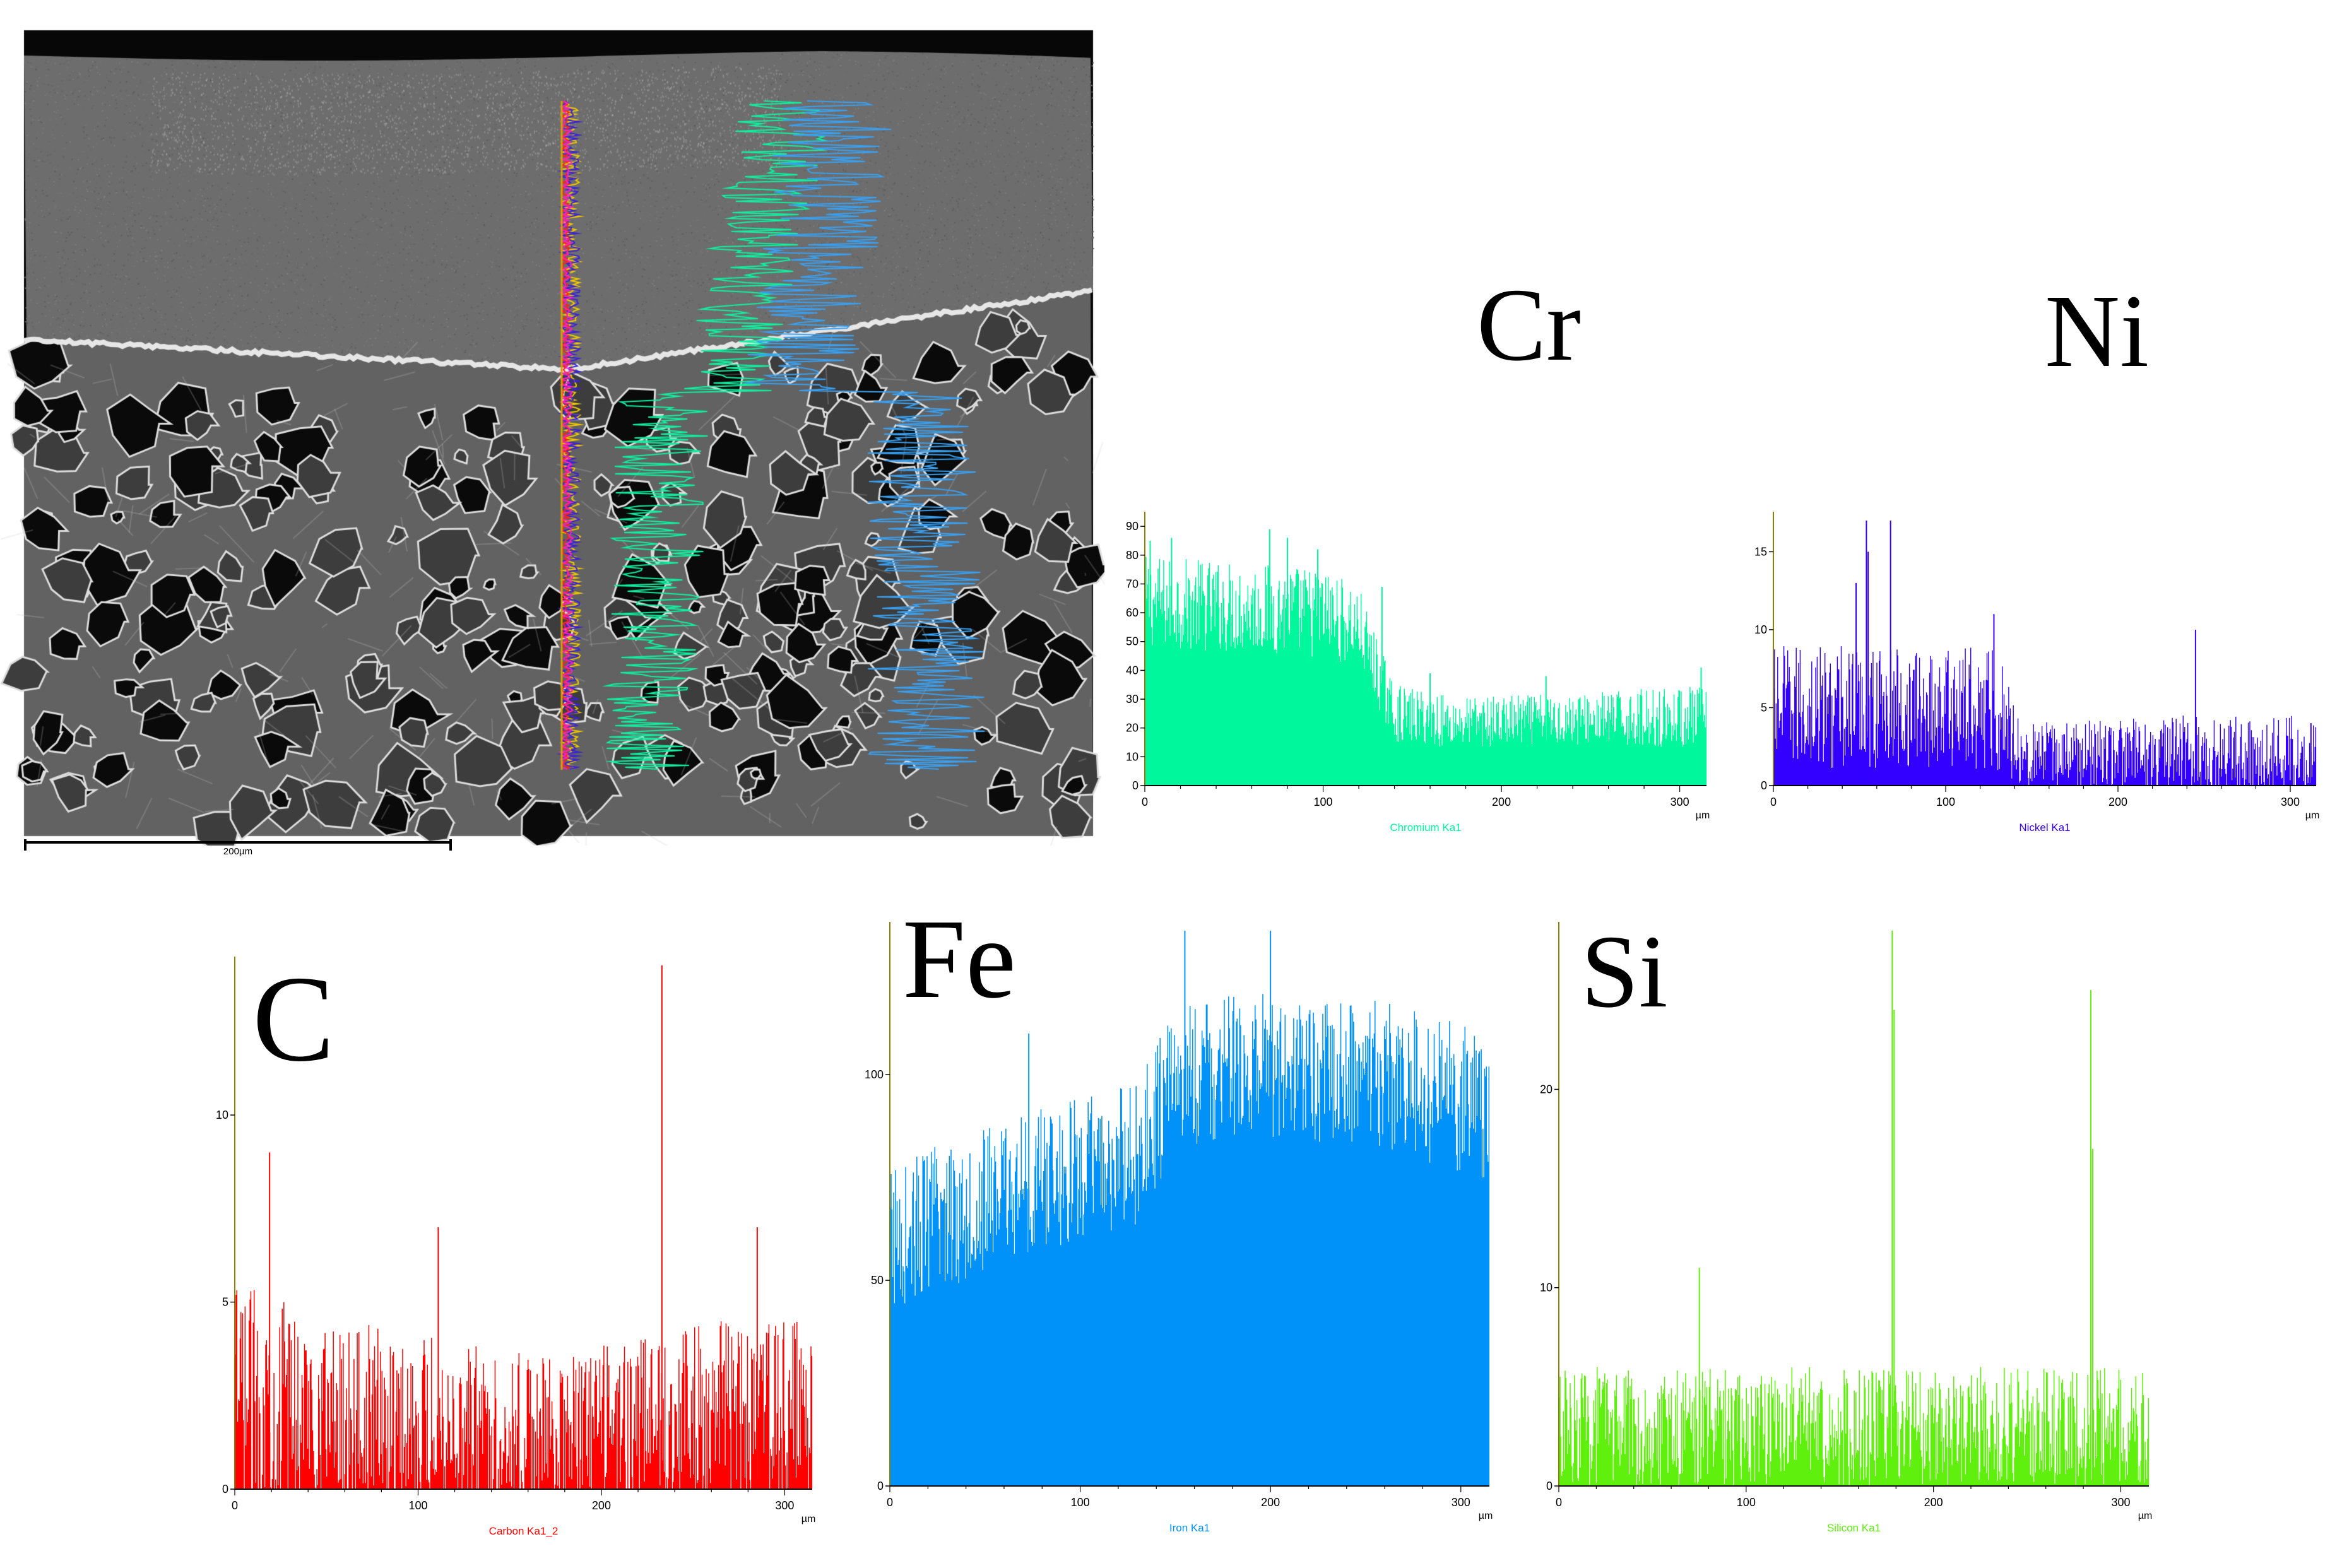 Image resolution: width=2342 pixels, height=1568 pixels. Describe the element at coordinates (1854, 1427) in the screenshot. I see `chart-profile-si` at that location.